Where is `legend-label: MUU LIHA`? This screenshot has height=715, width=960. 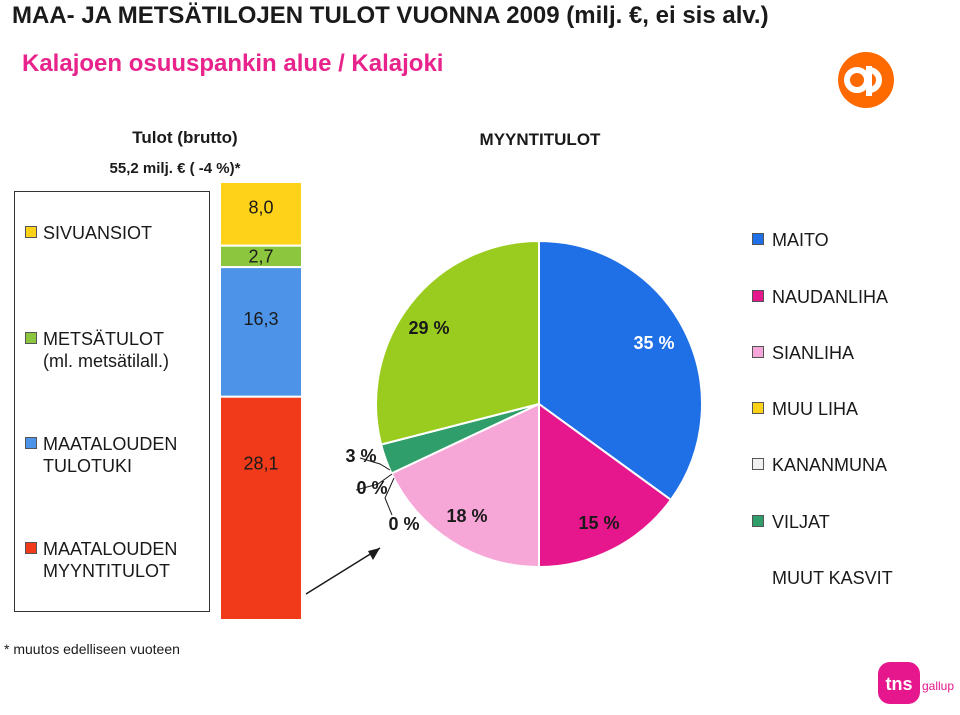
legend-label: MUU LIHA is located at coordinates (815, 409).